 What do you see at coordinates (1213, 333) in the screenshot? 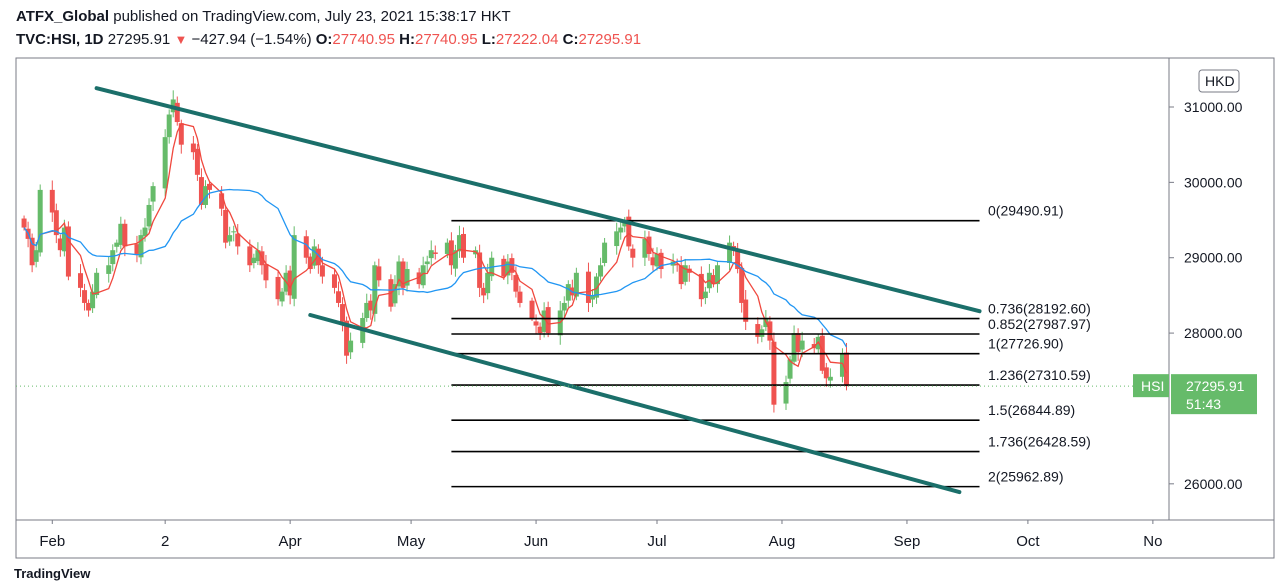
I see `price-tick-label: 28000.00` at bounding box center [1213, 333].